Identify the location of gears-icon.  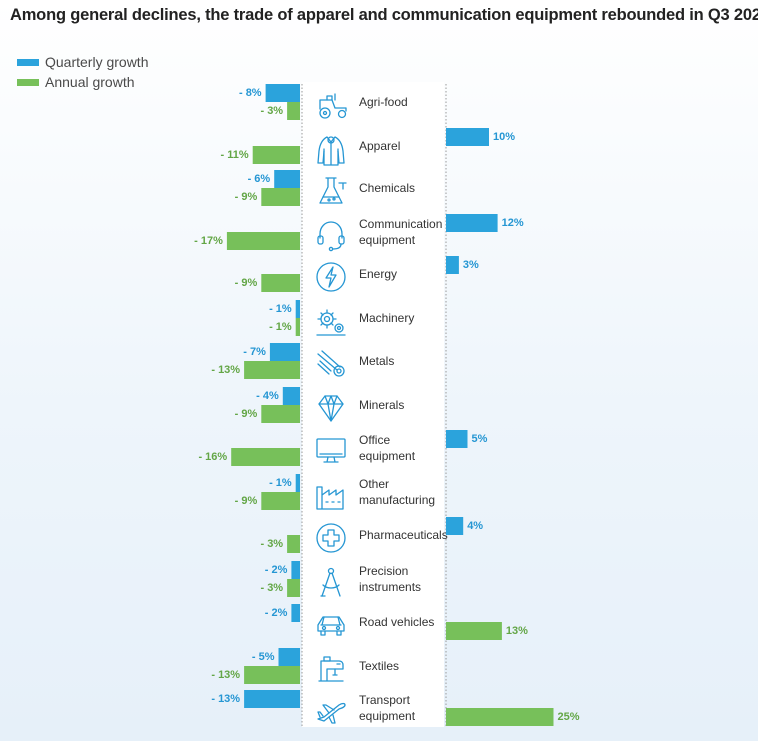
(331, 322).